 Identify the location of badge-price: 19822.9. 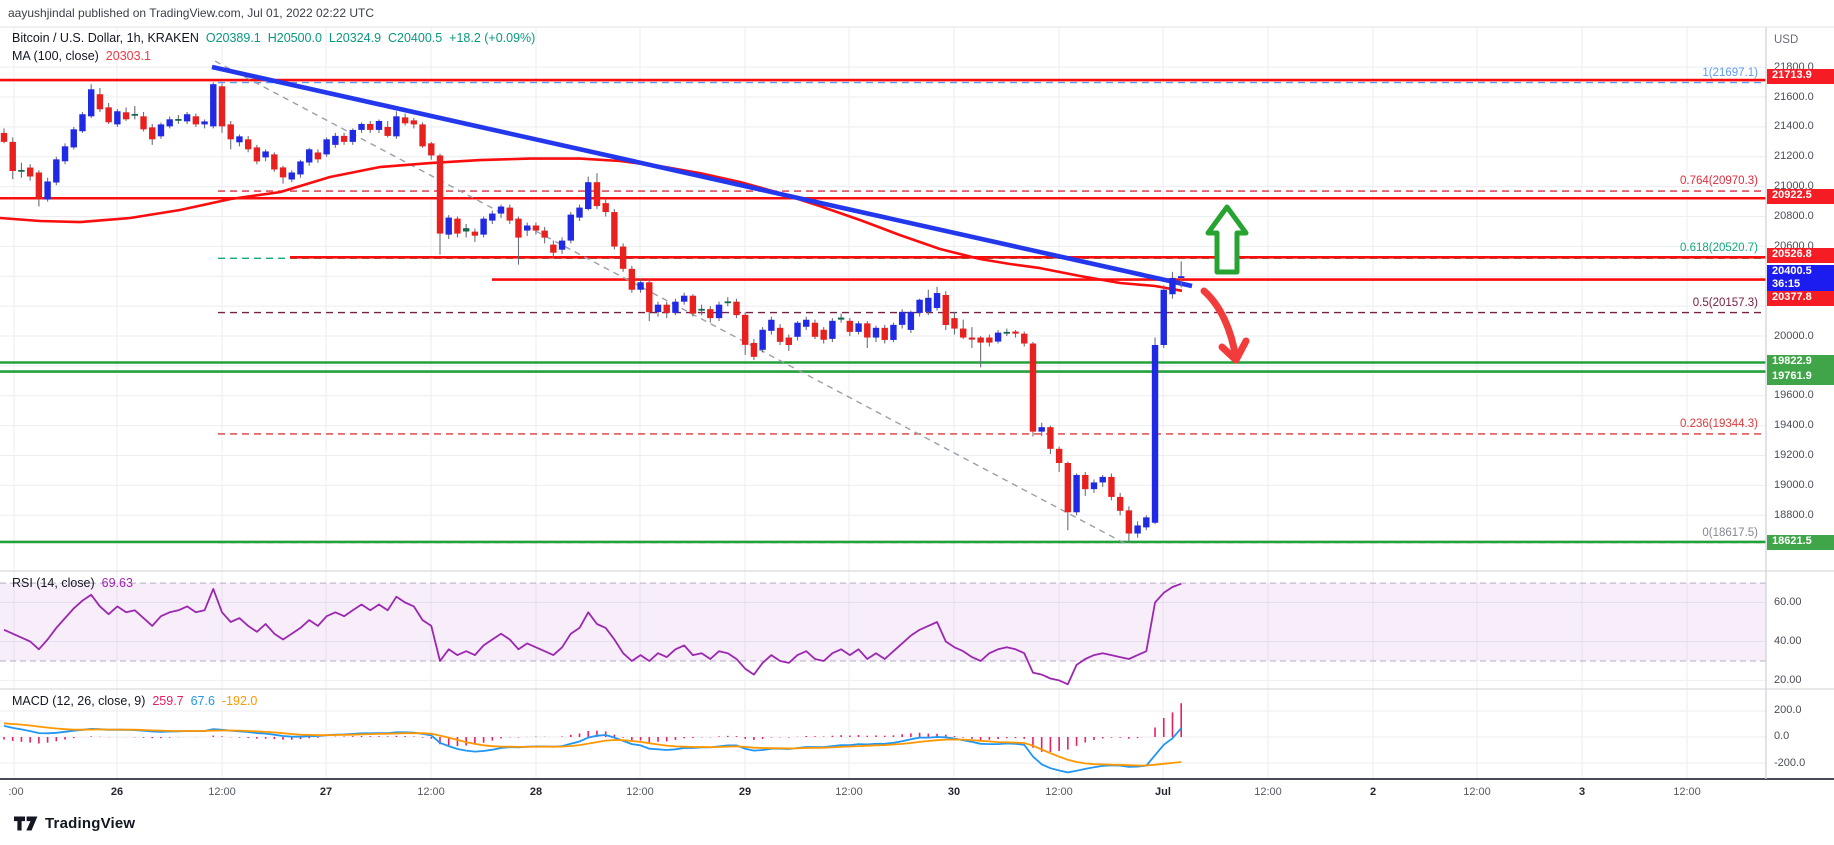
(1792, 360).